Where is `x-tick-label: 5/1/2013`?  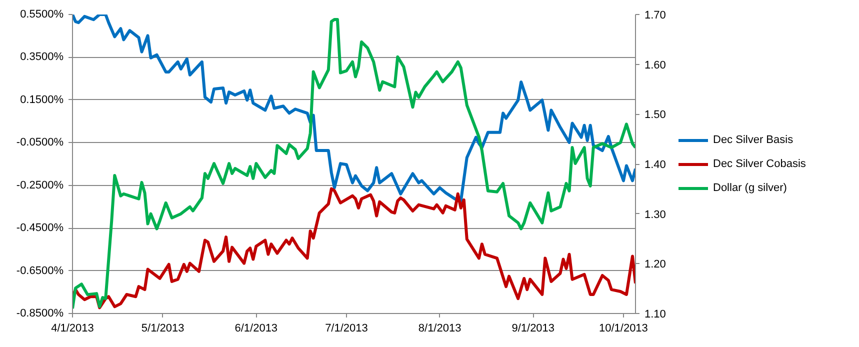 x-tick-label: 5/1/2013 is located at coordinates (162, 328).